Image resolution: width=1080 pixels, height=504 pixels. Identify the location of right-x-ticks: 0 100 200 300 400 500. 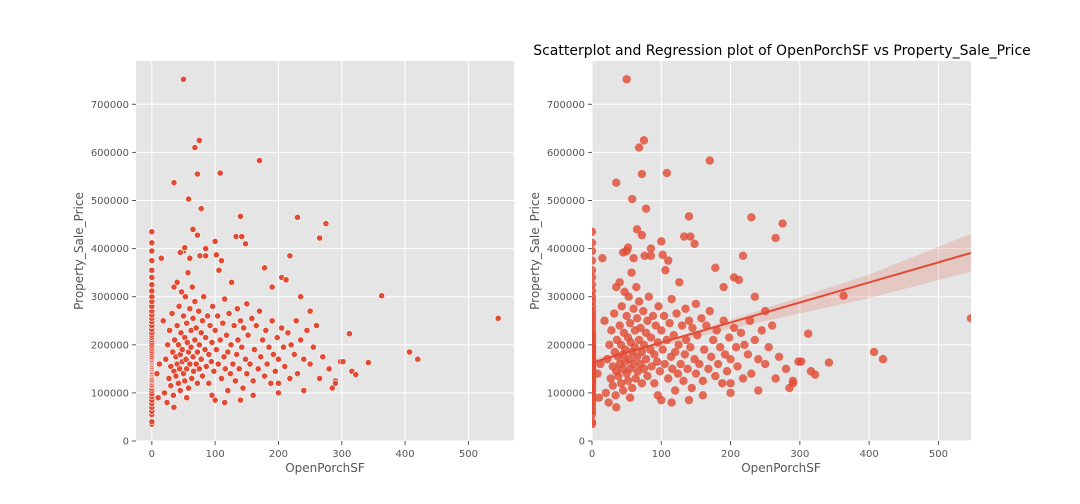
(768, 450).